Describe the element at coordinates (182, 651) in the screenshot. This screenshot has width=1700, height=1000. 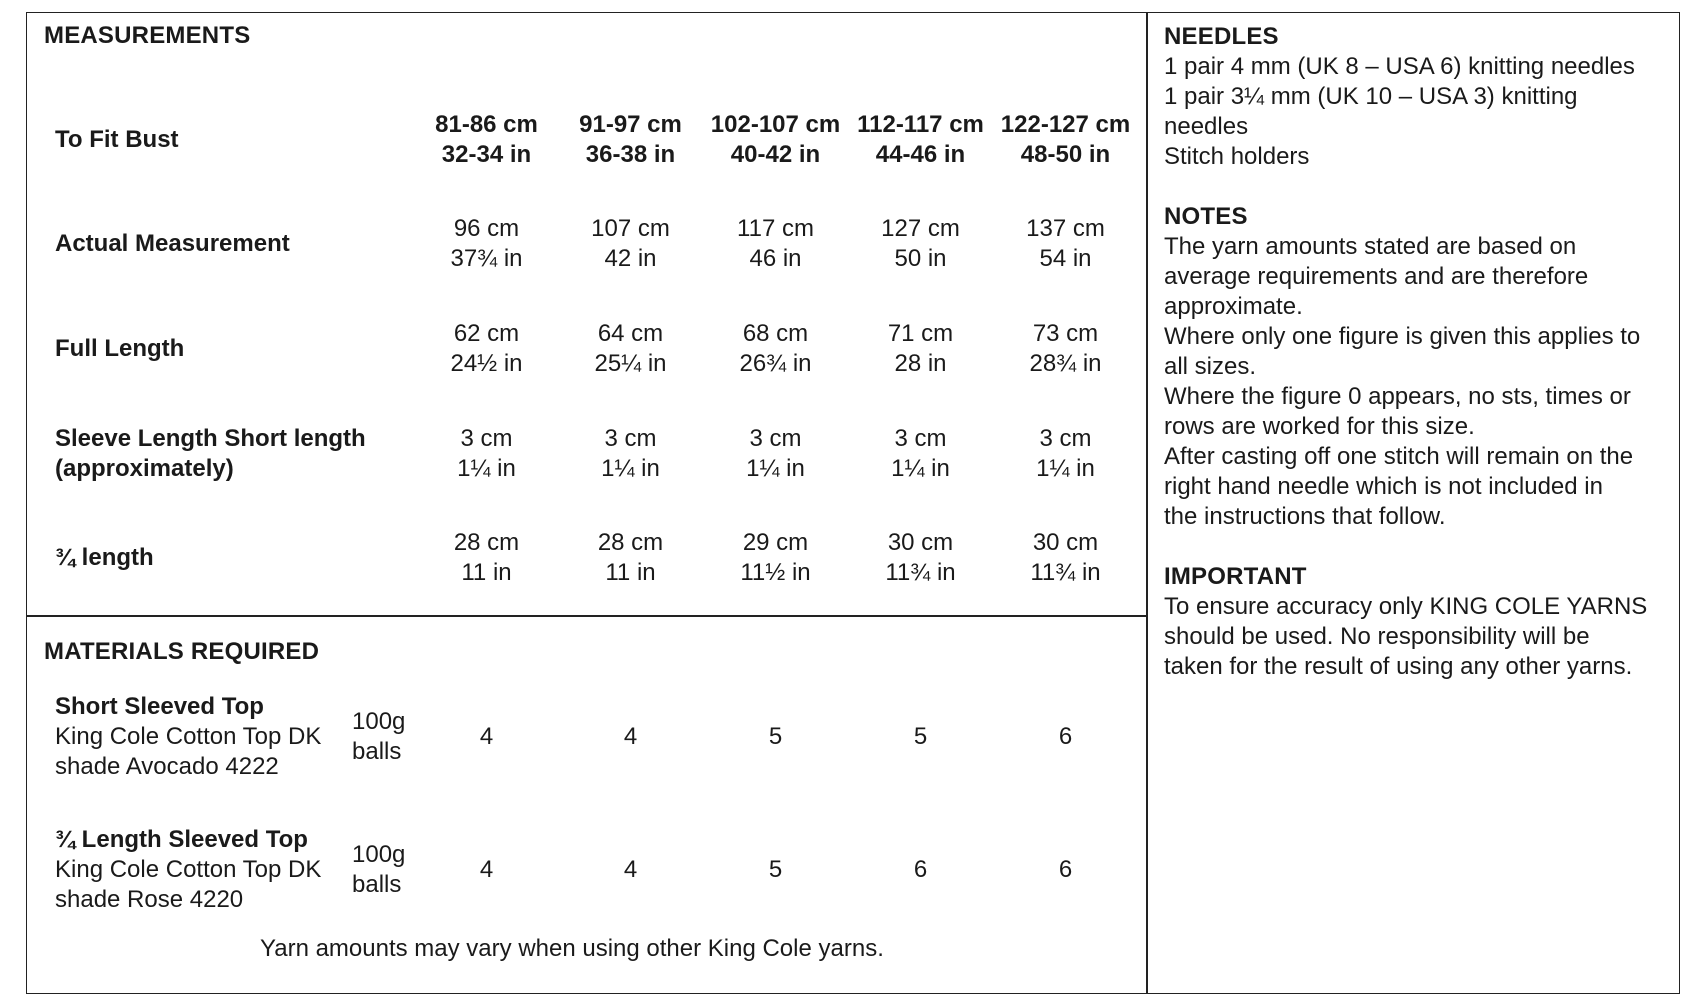
I see `materials-heading: MATERIALS REQUIRED` at that location.